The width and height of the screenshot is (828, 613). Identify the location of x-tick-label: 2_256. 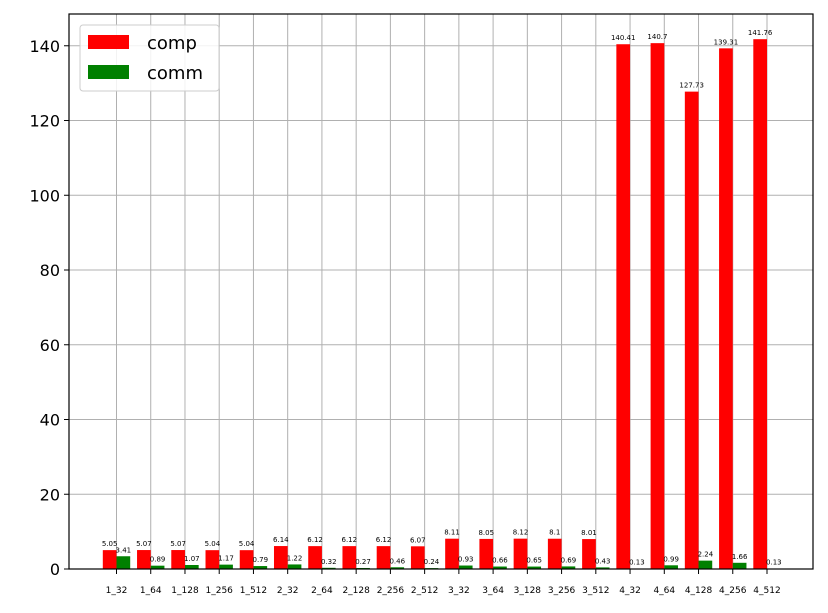
(391, 591).